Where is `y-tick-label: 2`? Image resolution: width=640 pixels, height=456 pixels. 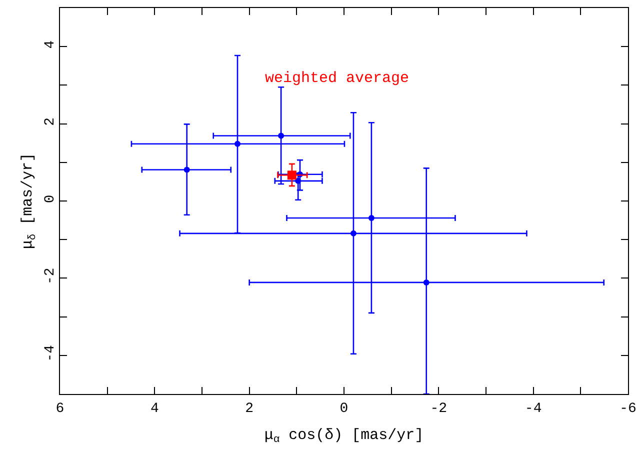
y-tick-label: 2 is located at coordinates (50, 121).